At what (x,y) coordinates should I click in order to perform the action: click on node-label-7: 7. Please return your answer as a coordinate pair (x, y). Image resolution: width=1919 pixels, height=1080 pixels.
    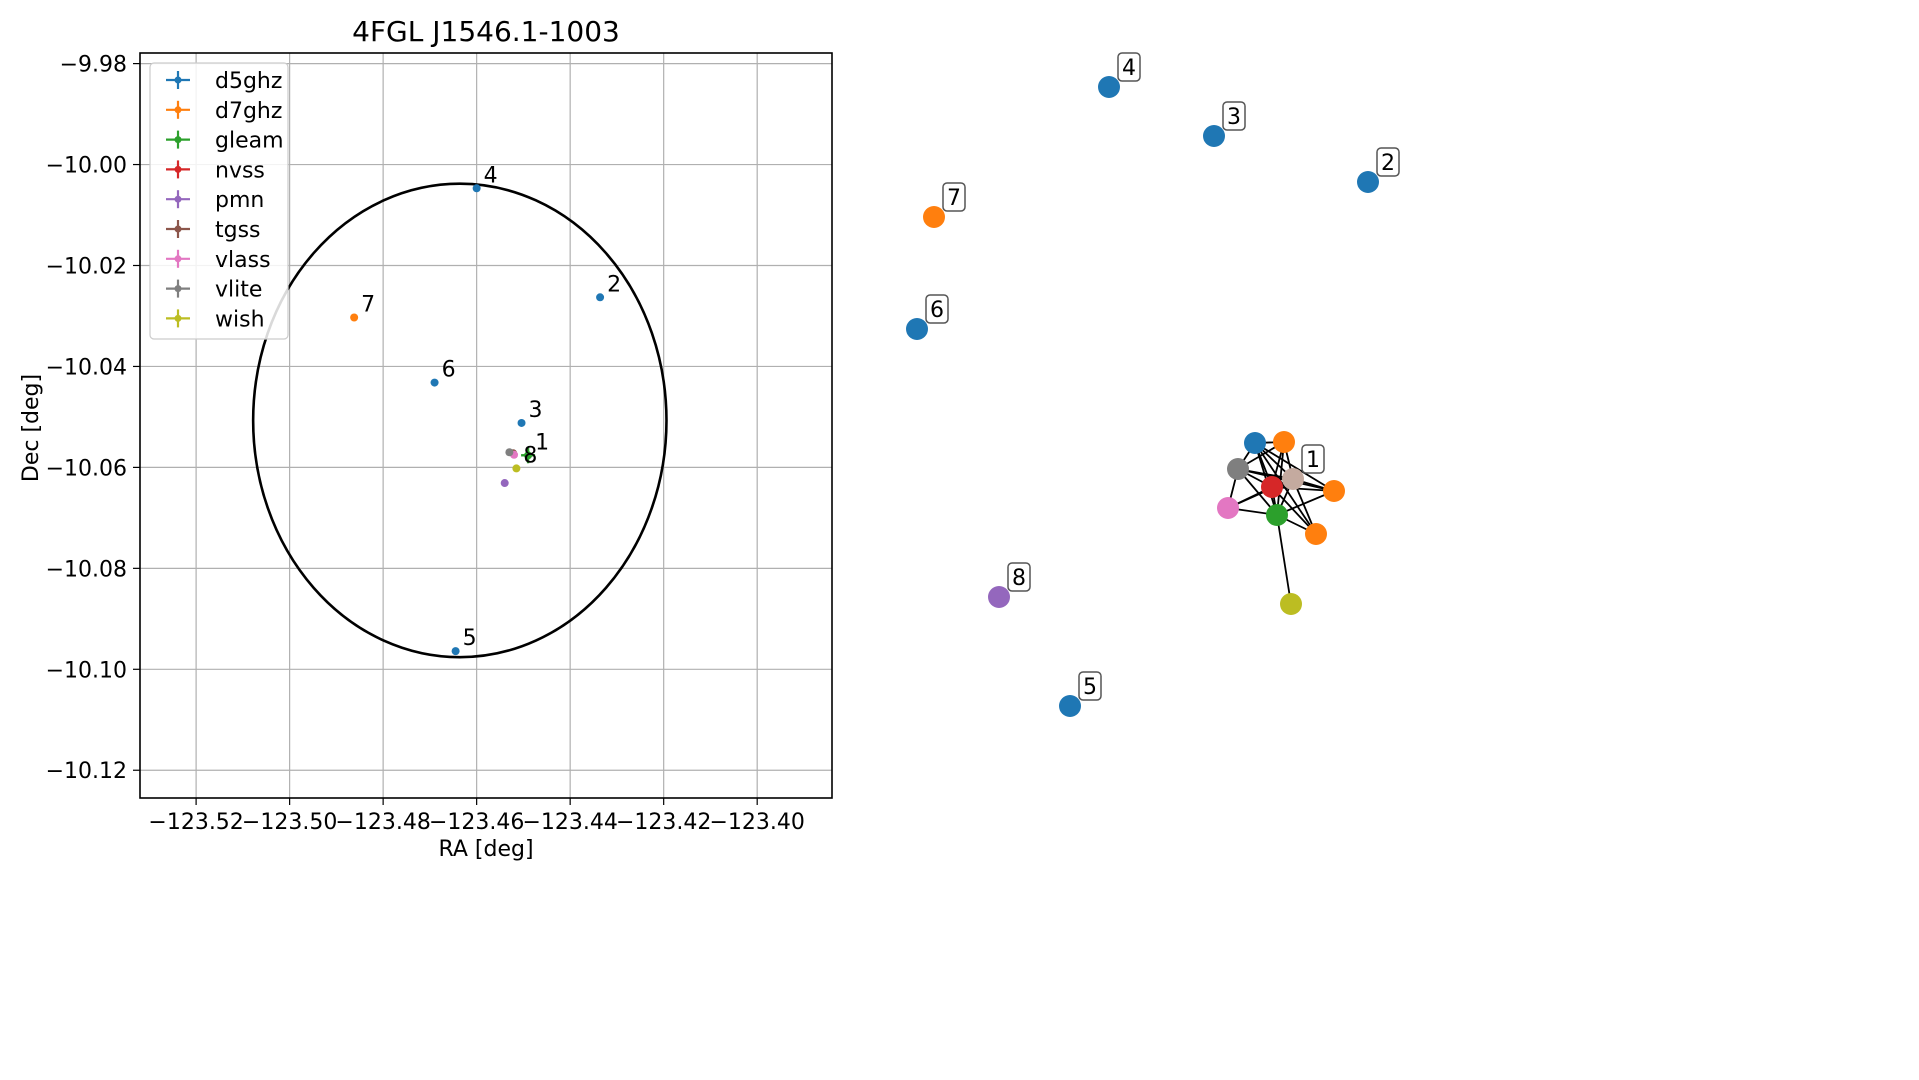
    Looking at the image, I should click on (954, 198).